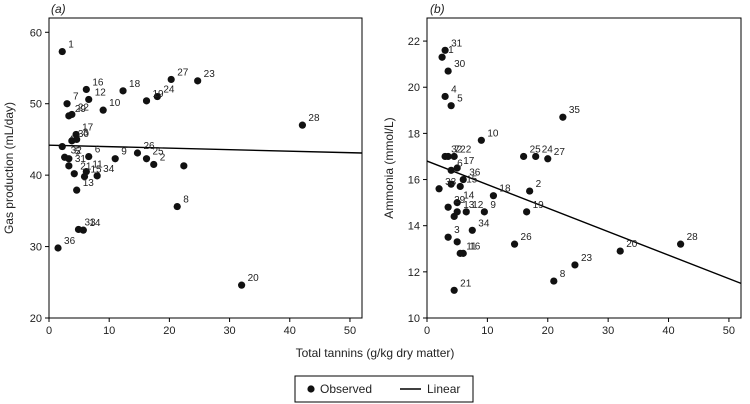 The height and width of the screenshot is (404, 750). Describe the element at coordinates (563, 274) in the screenshot. I see `point-label: 8` at that location.